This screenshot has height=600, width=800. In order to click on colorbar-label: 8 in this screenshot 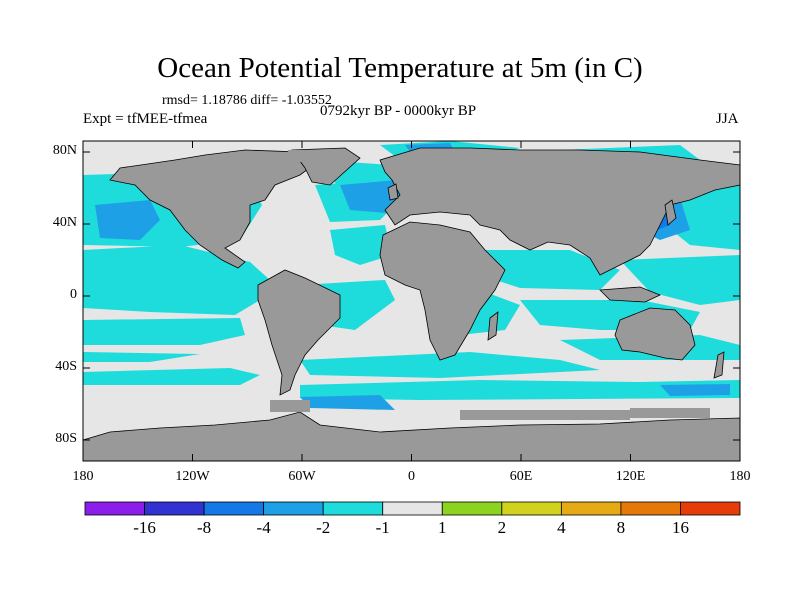, I will do `click(621, 527)`.